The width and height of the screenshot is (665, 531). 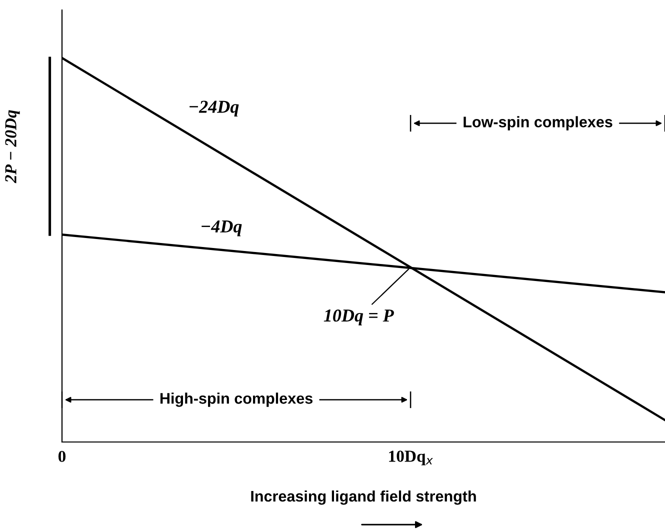 I want to click on x-tick-label: 0, so click(x=62, y=456).